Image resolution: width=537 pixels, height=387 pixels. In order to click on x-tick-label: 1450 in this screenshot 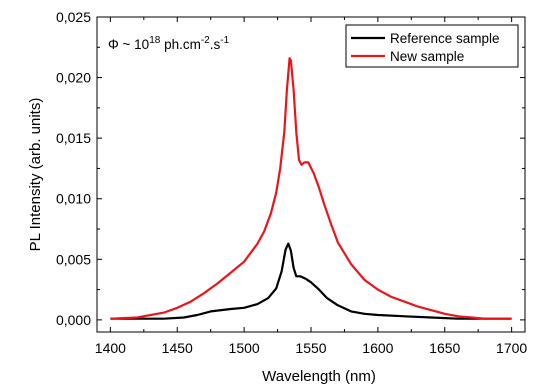, I will do `click(177, 348)`.